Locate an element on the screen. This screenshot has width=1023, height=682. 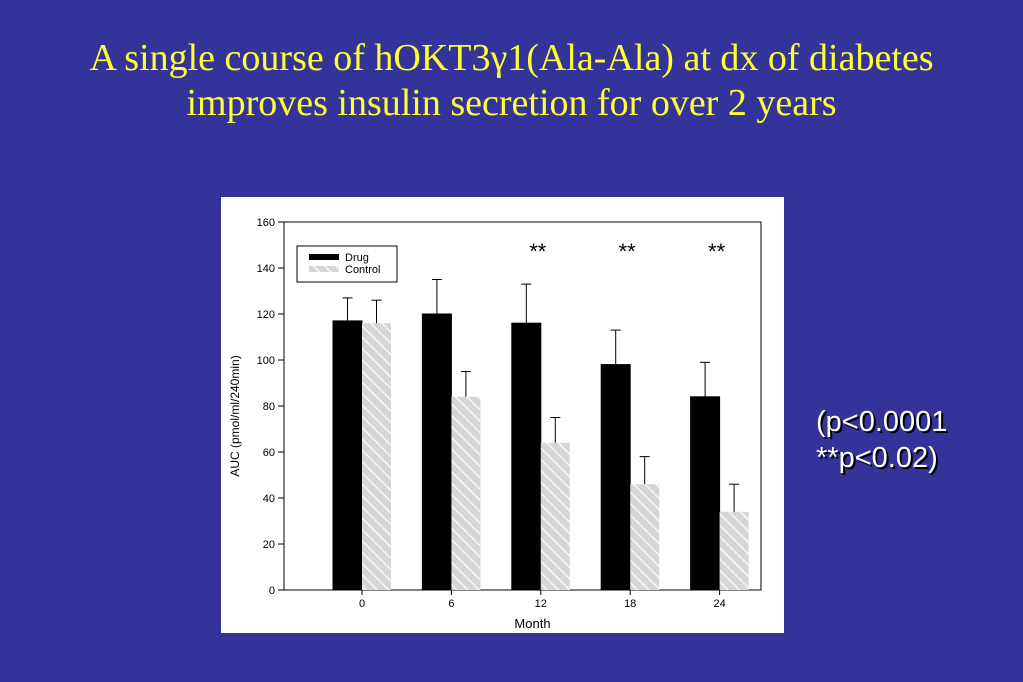
y-tick-label: 120 is located at coordinates (266, 315).